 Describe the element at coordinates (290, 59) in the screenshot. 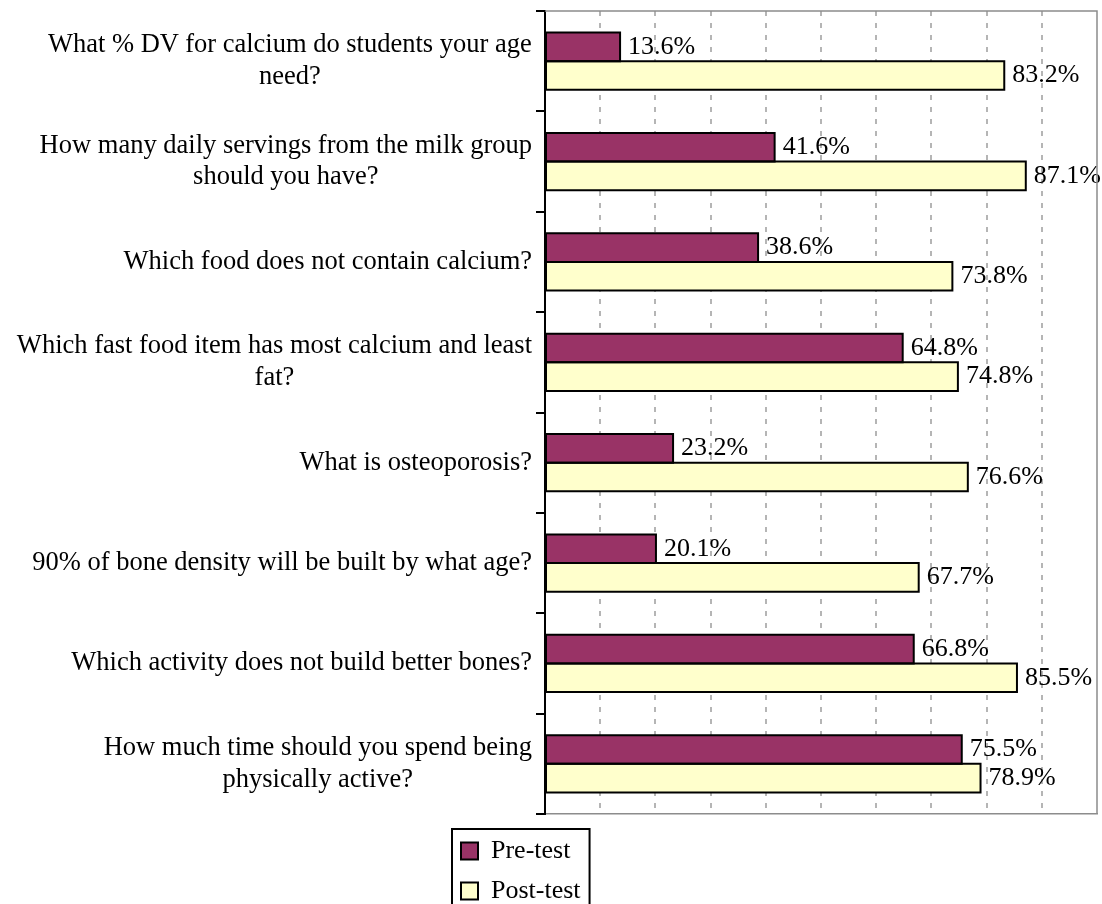

I see `y-tick-label: What % DV for calcium do students your age need?` at that location.